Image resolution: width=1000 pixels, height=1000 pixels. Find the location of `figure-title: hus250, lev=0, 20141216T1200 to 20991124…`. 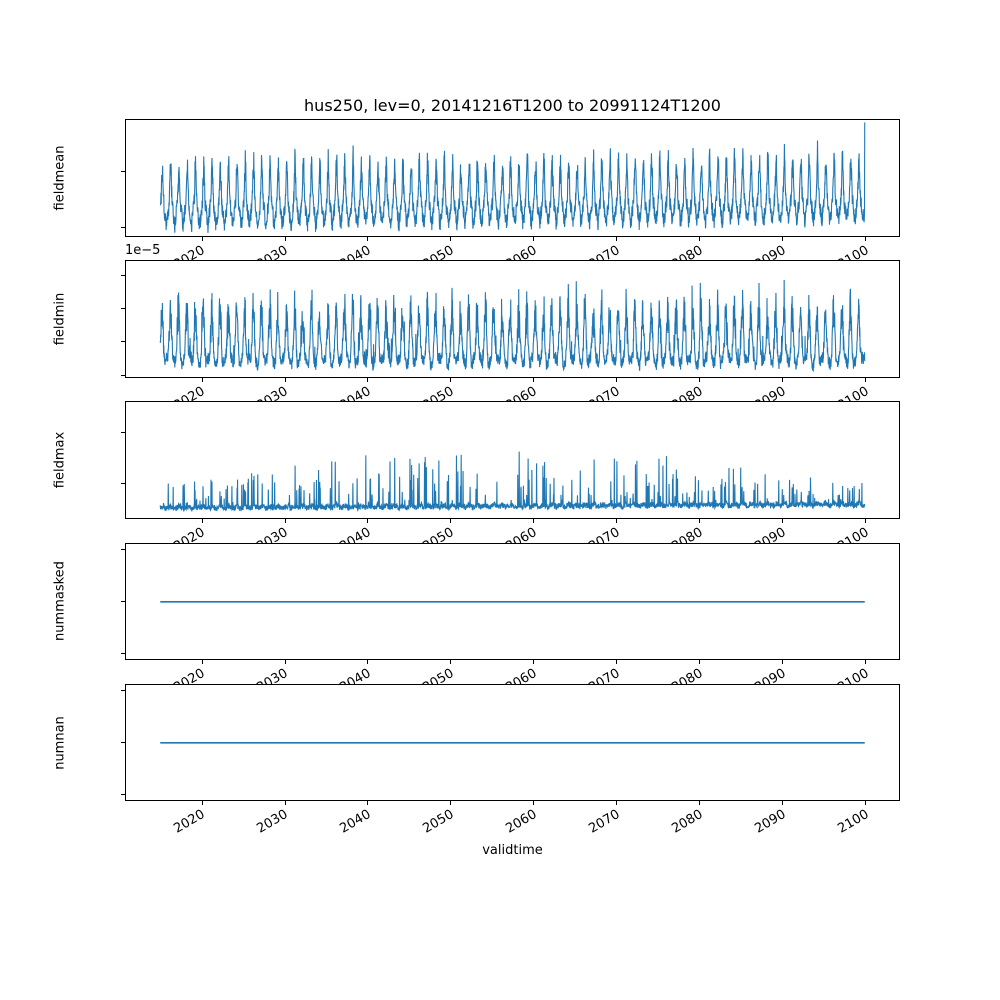

figure-title: hus250, lev=0, 20141216T1200 to 20991124… is located at coordinates (512, 105).